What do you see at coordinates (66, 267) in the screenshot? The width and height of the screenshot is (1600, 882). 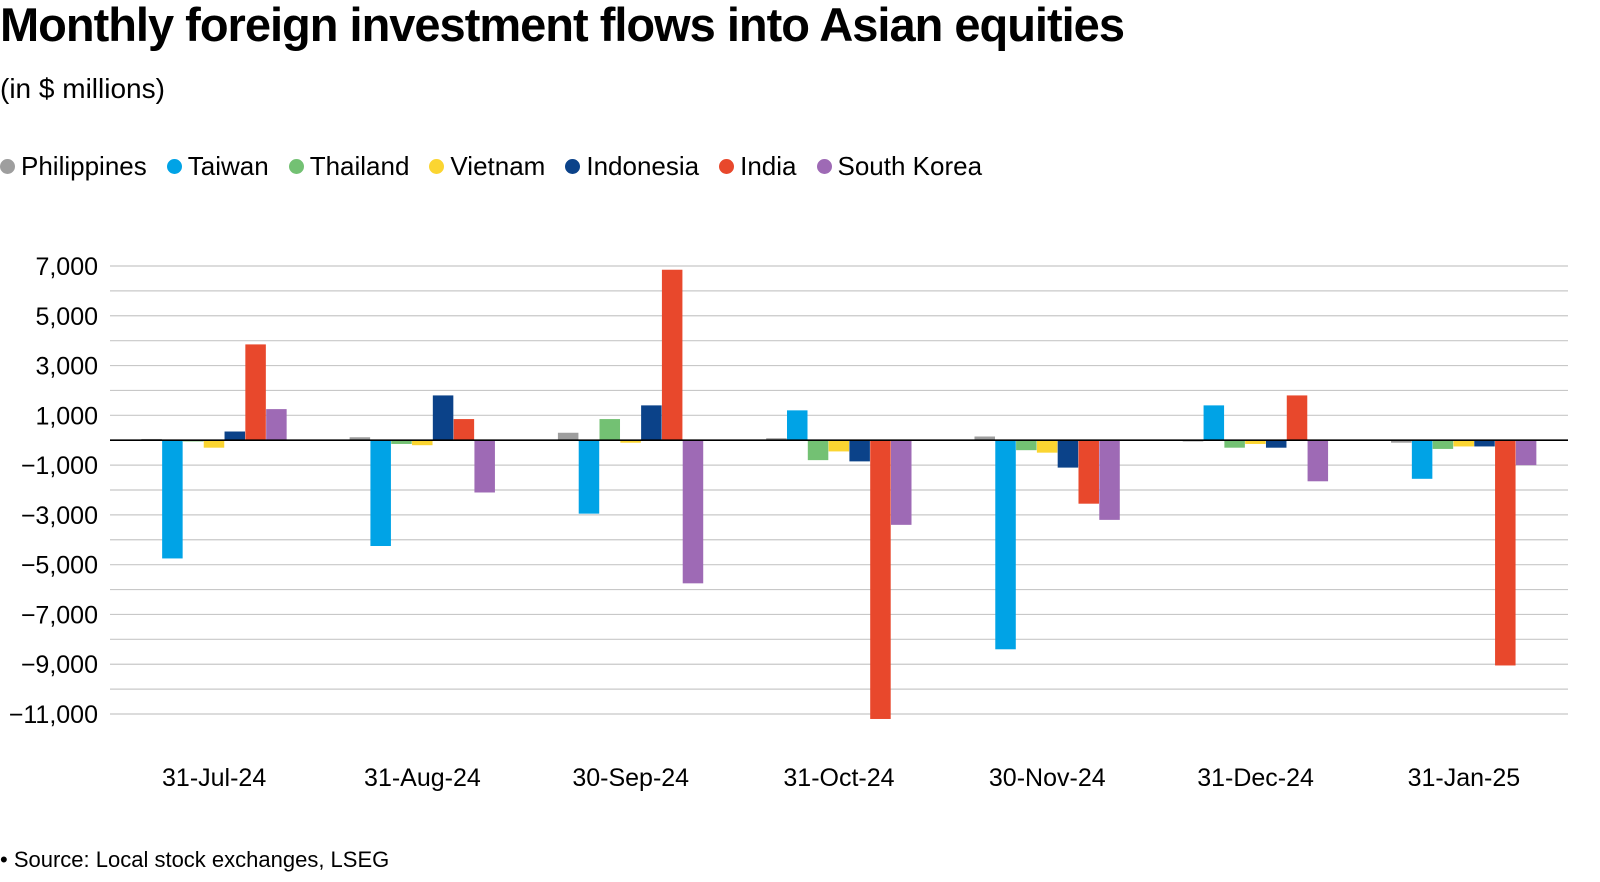 I see `y-tick-label: 7,000` at bounding box center [66, 267].